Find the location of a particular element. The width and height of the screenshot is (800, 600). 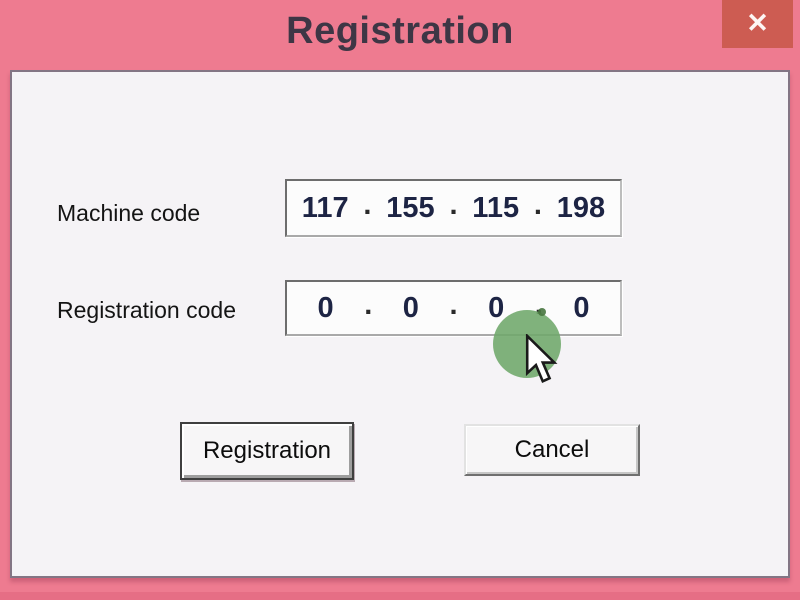

machine-code-octet-2: 155 is located at coordinates (410, 207).